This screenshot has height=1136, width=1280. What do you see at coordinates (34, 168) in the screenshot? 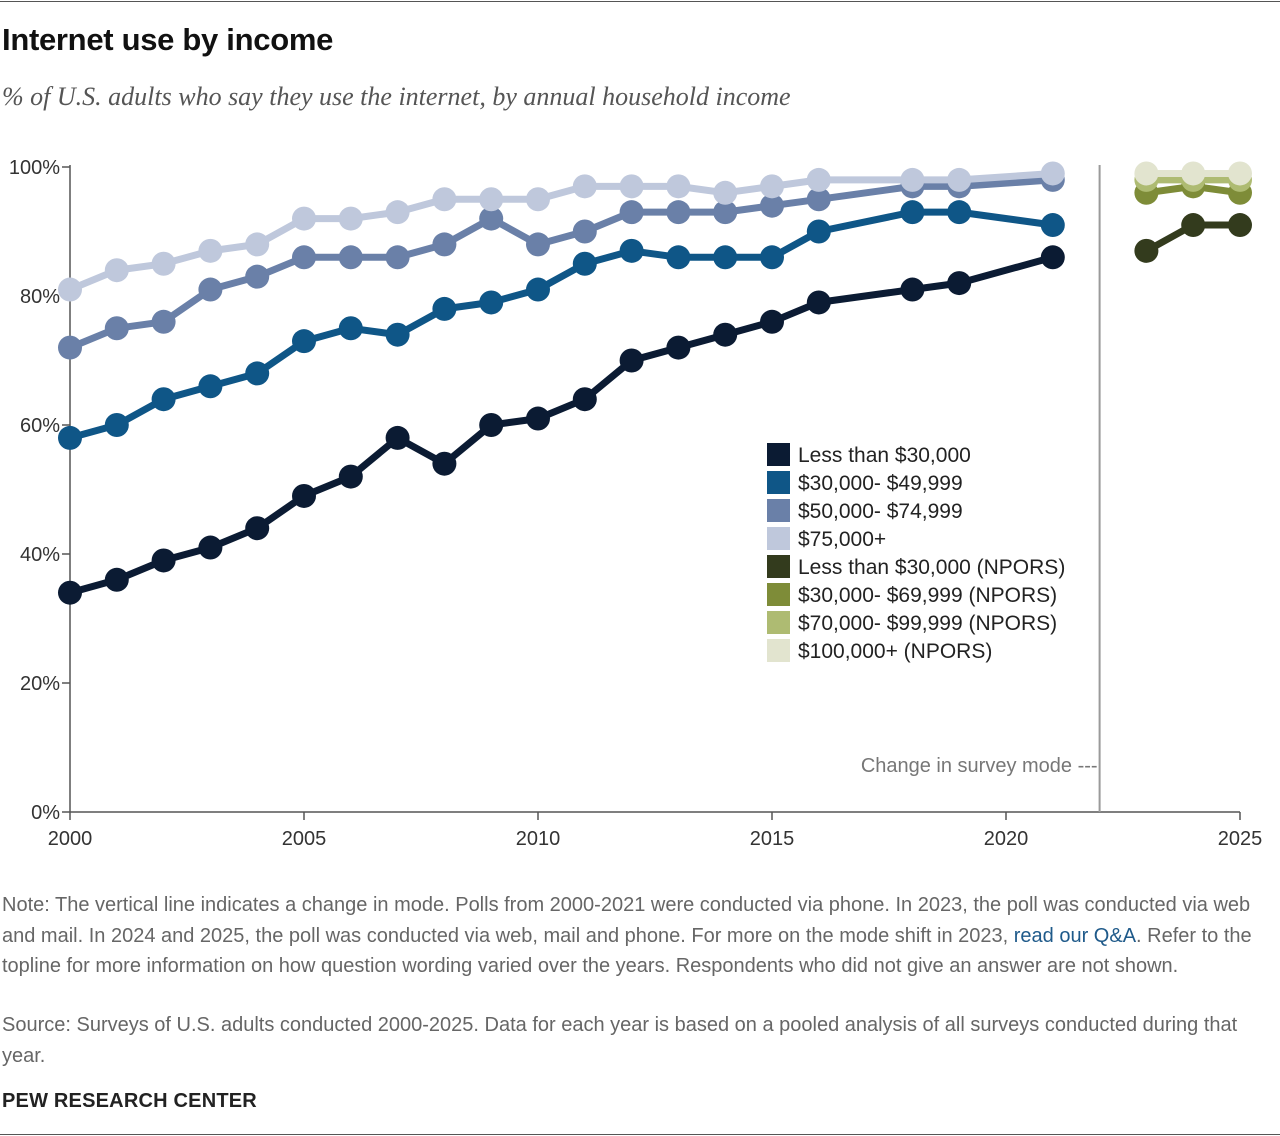
I see `y-tick-label: 100%` at bounding box center [34, 168].